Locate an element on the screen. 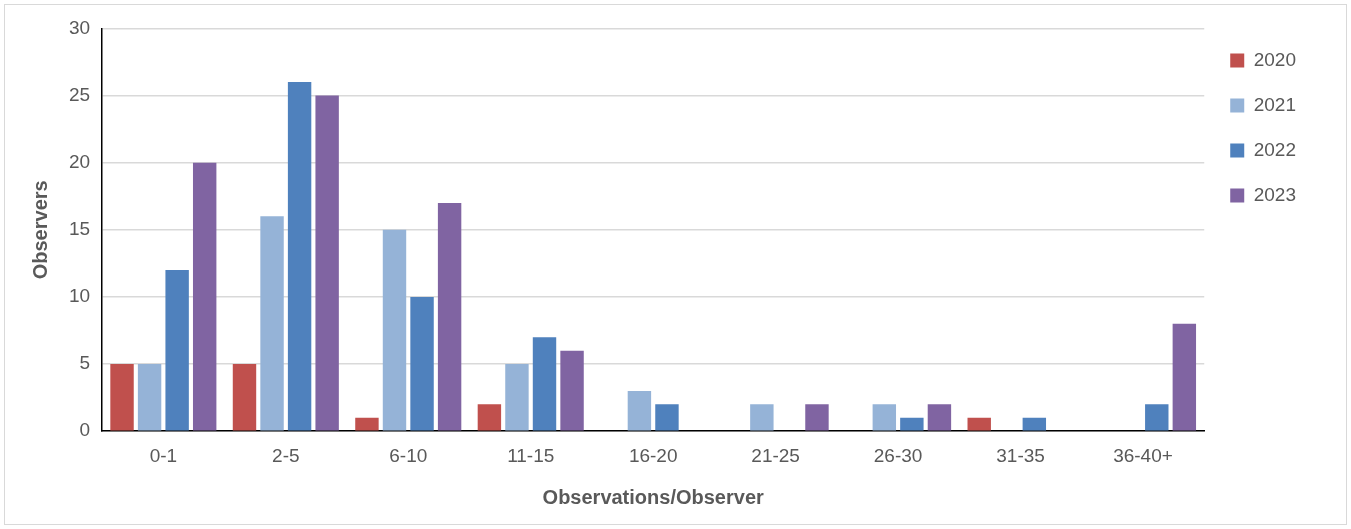 The width and height of the screenshot is (1351, 529). x-tick-label: 6-10 is located at coordinates (408, 455).